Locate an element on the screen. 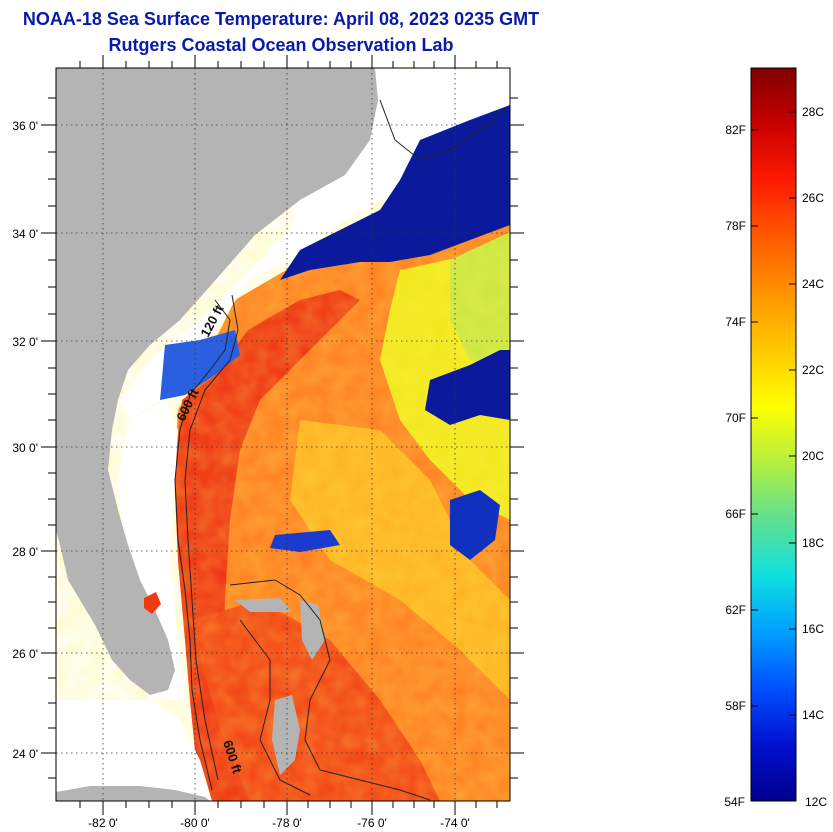 This screenshot has height=832, width=833. lon-label-74: -74 0' is located at coordinates (455, 823).